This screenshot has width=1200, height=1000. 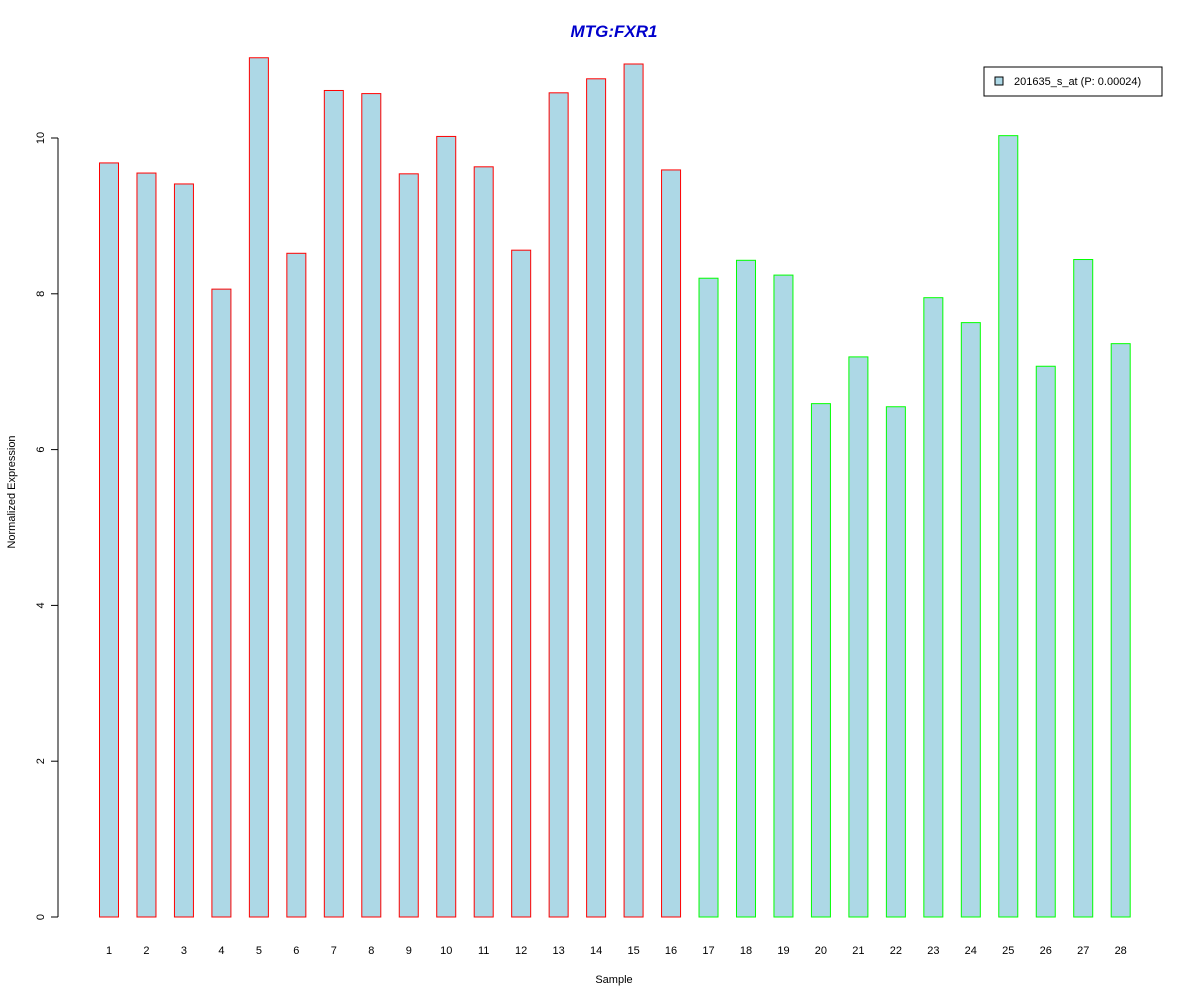 What do you see at coordinates (109, 951) in the screenshot?
I see `x-tick-label: 1` at bounding box center [109, 951].